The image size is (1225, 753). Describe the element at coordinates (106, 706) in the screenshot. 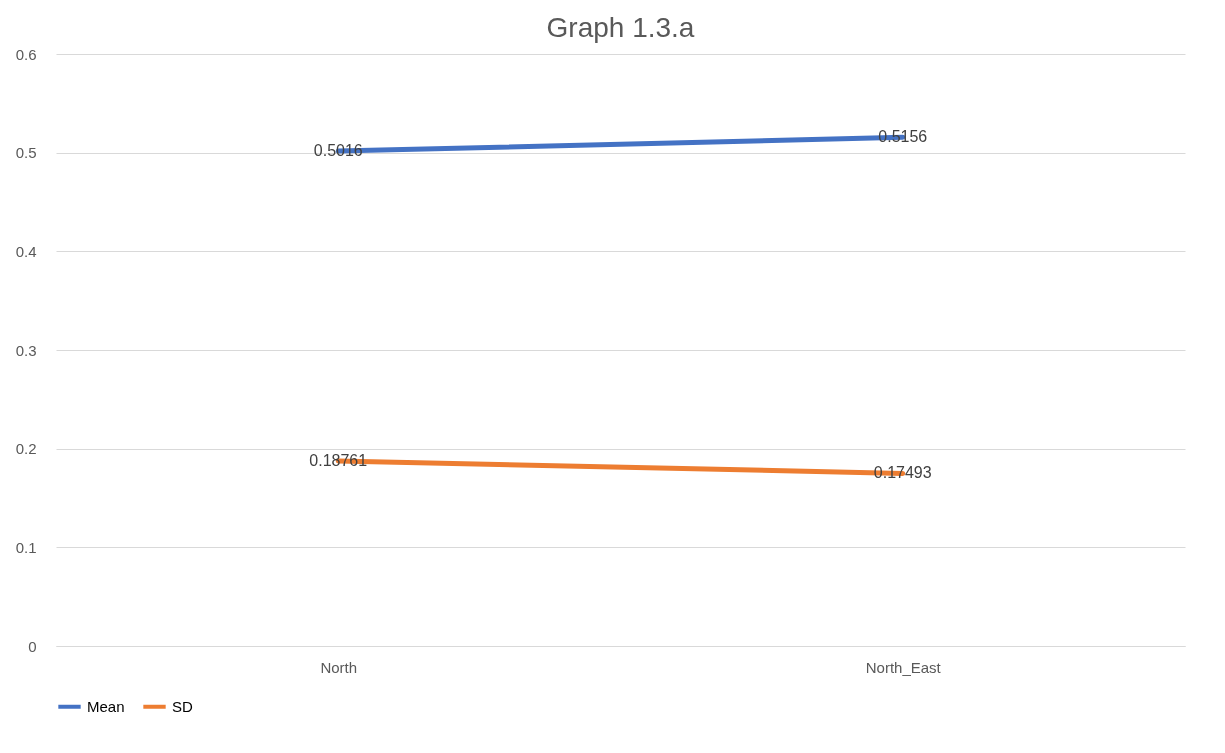

I see `legend-label: Mean` at that location.